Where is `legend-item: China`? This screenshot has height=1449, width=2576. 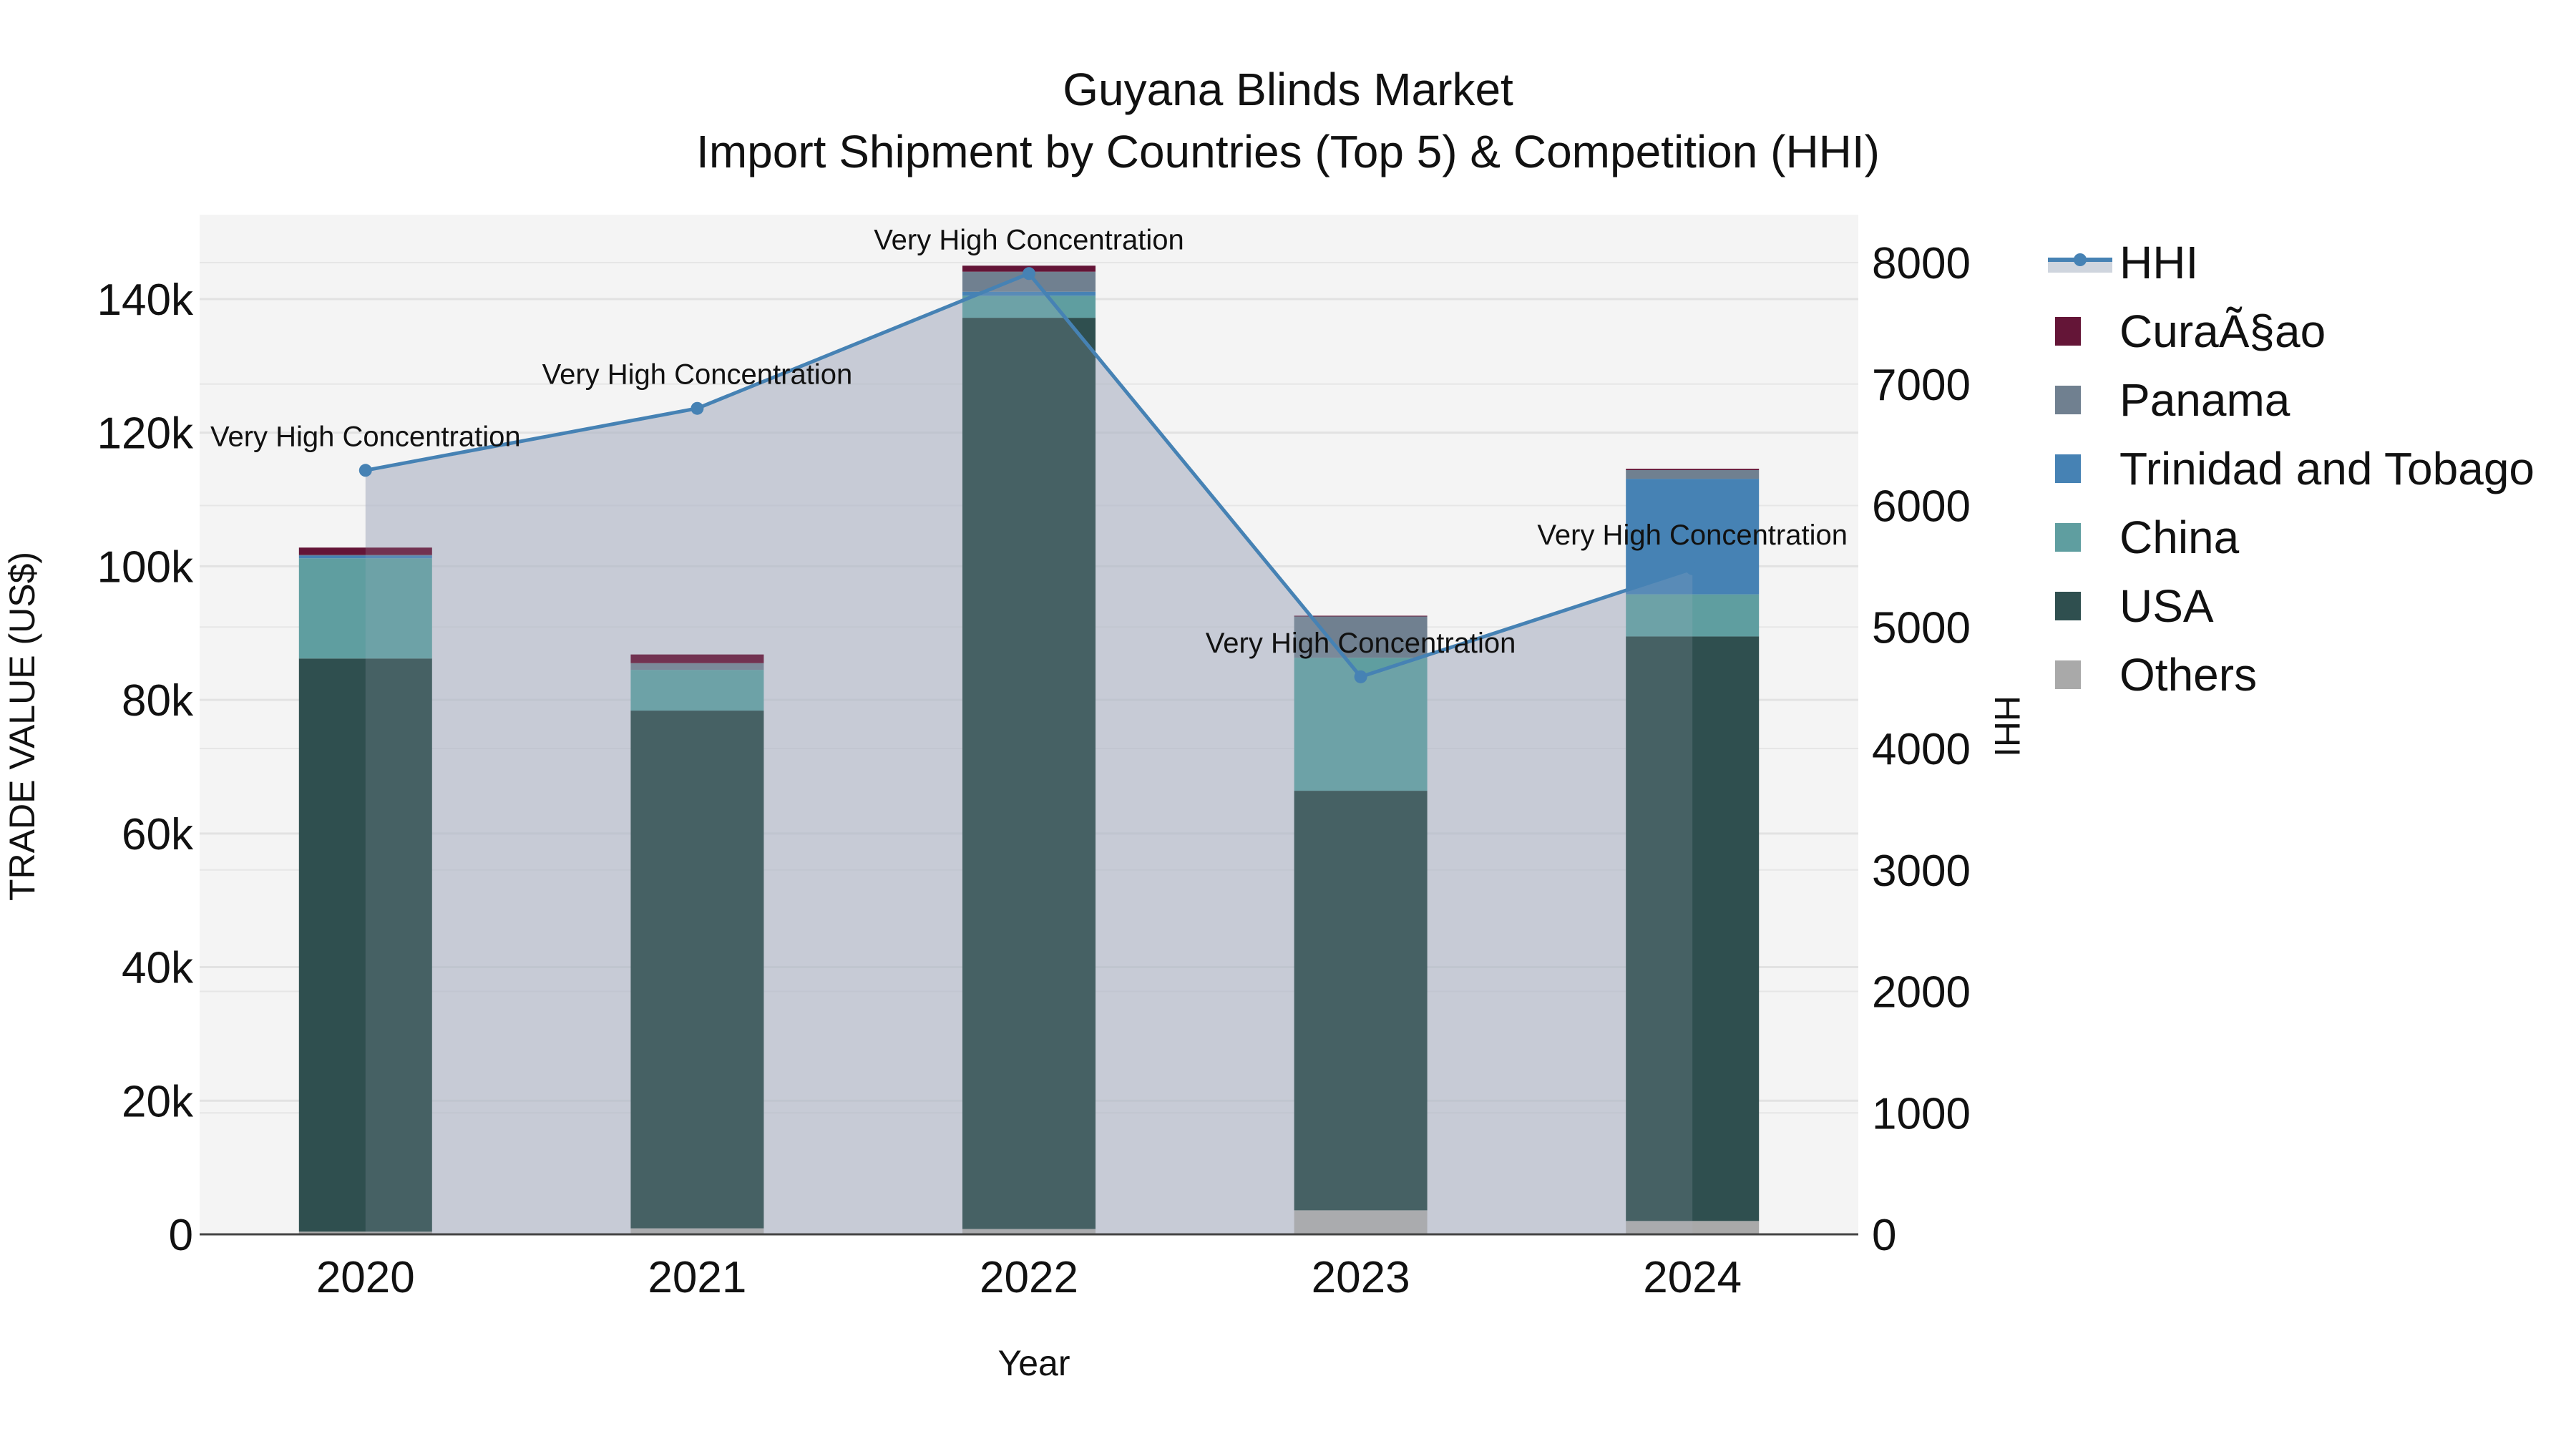 legend-item: China is located at coordinates (2147, 537).